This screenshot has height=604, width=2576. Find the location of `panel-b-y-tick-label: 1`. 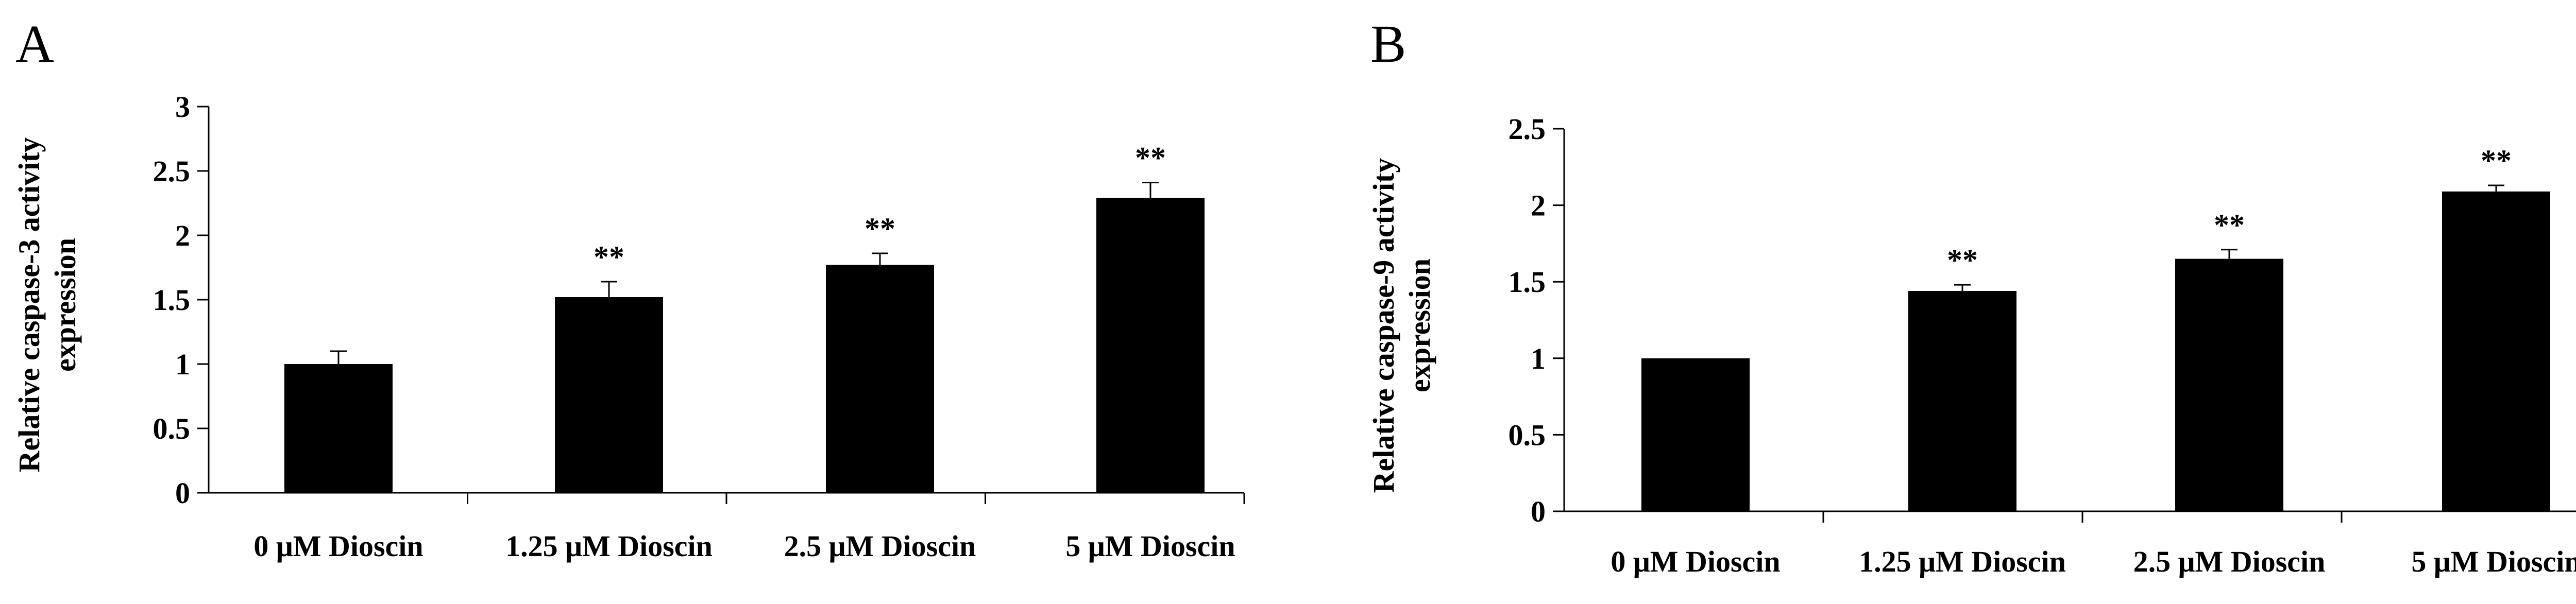

panel-b-y-tick-label: 1 is located at coordinates (1538, 359).